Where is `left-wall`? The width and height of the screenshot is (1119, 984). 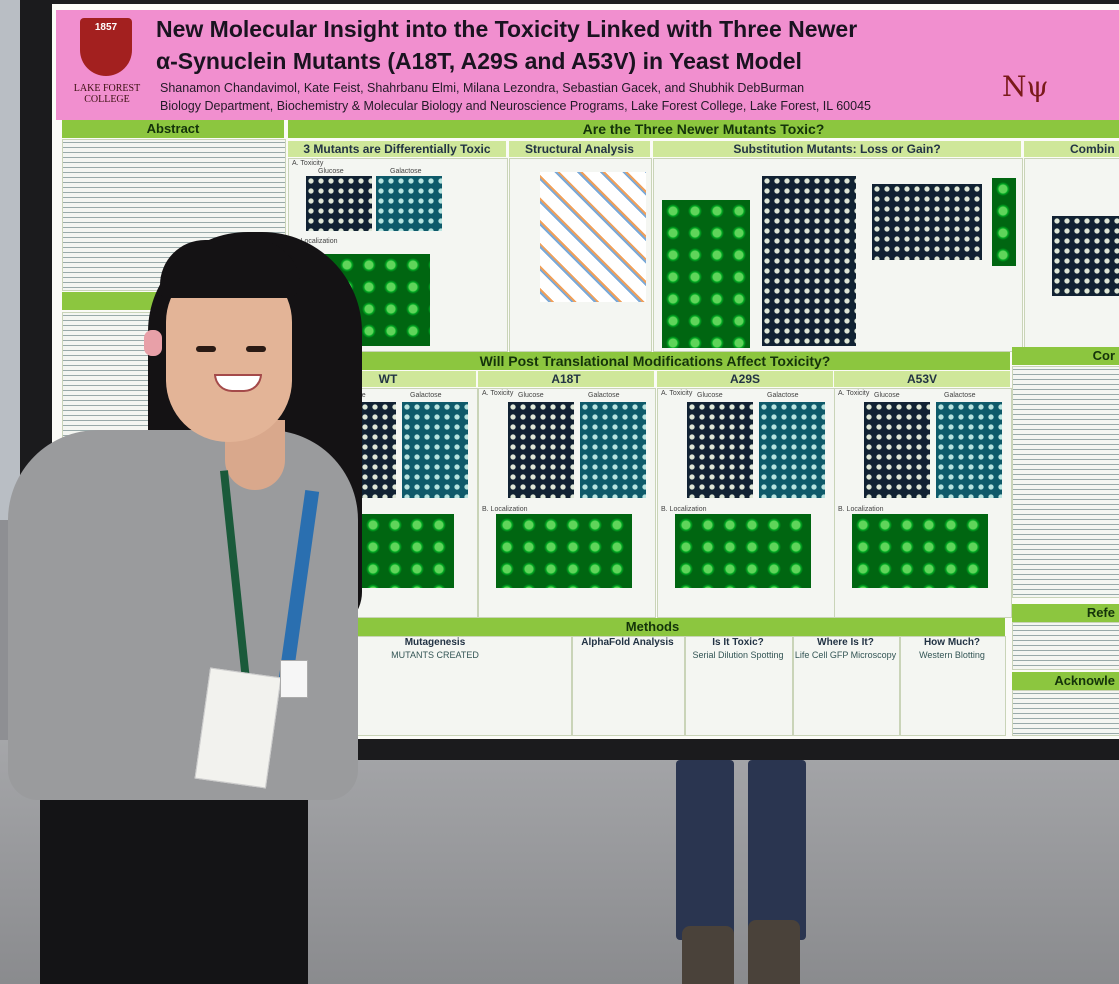
left-wall is located at coordinates (11, 260).